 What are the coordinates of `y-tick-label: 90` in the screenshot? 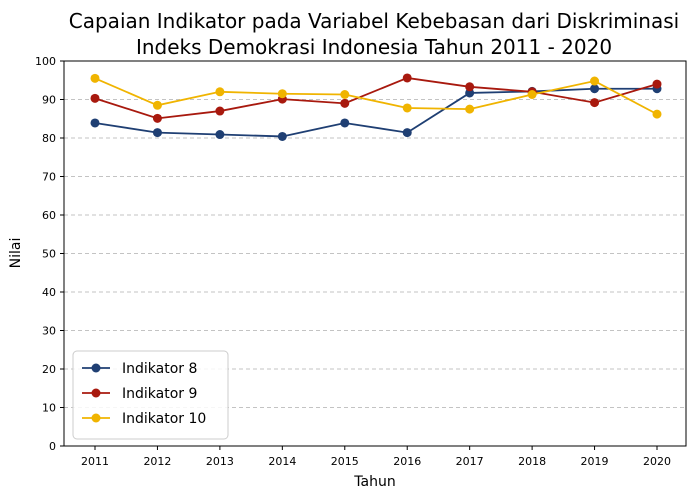 It's located at (49, 100).